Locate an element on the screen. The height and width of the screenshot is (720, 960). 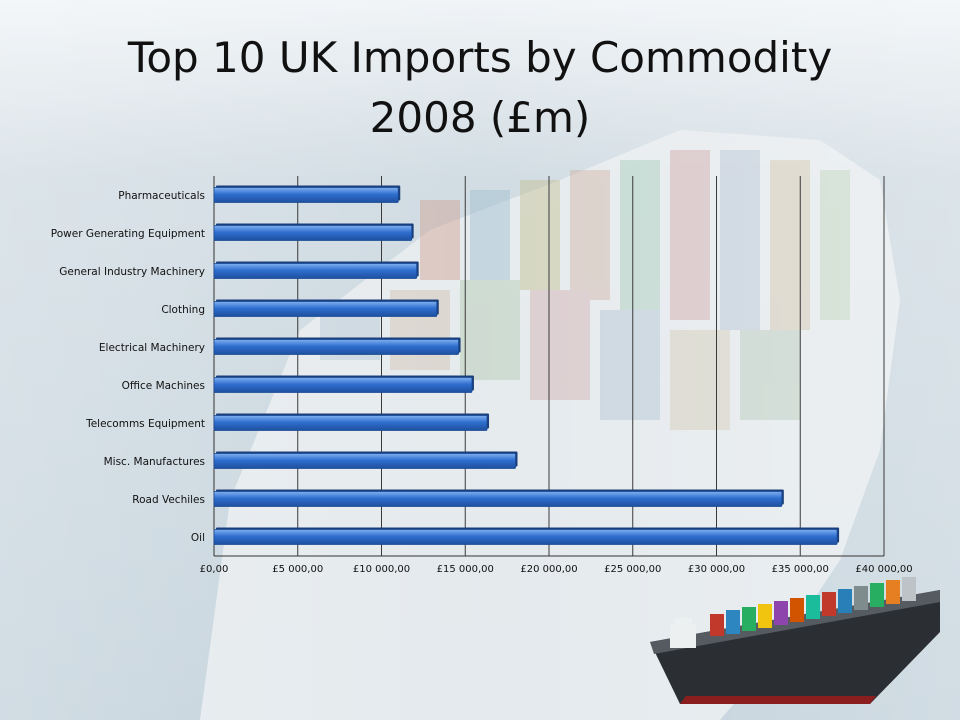
category-label: Road Vechiles is located at coordinates (168, 500).